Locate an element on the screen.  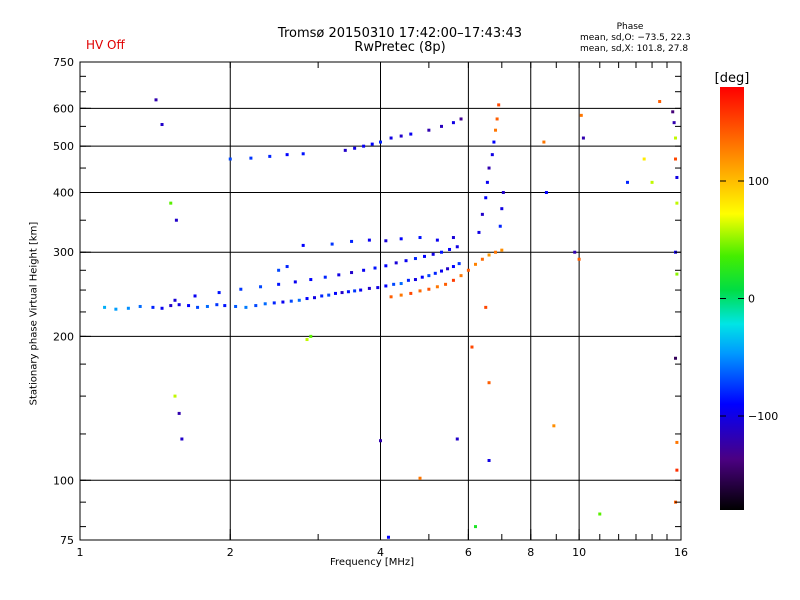
x-tick-label: 10 is located at coordinates (579, 552).